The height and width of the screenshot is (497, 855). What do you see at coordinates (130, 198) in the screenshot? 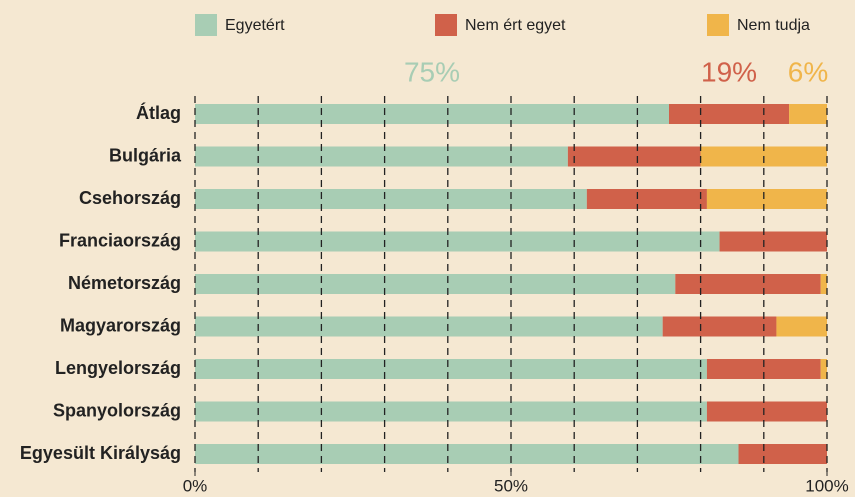
I see `category-label: Csehország` at bounding box center [130, 198].